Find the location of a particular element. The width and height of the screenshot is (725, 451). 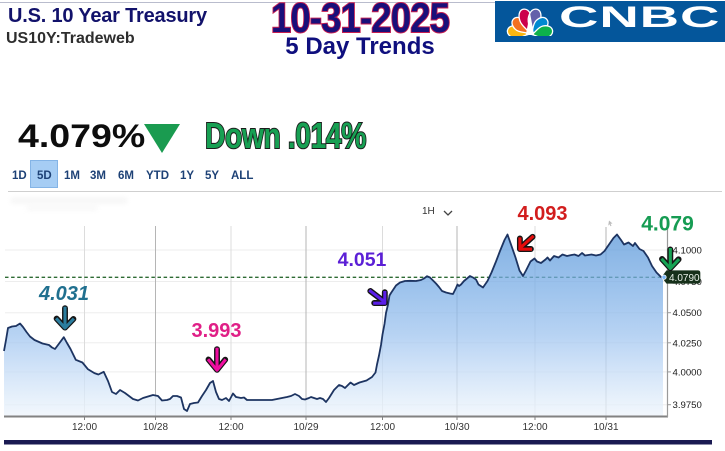

svg-text: 4.0500 is located at coordinates (687, 313).